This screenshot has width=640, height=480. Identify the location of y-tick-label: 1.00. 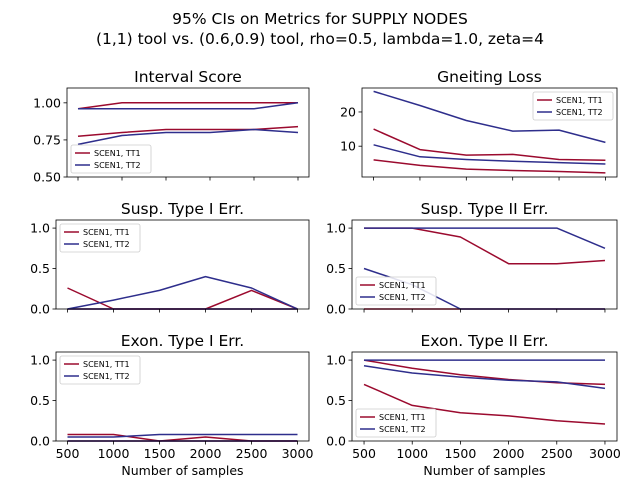
(47, 102).